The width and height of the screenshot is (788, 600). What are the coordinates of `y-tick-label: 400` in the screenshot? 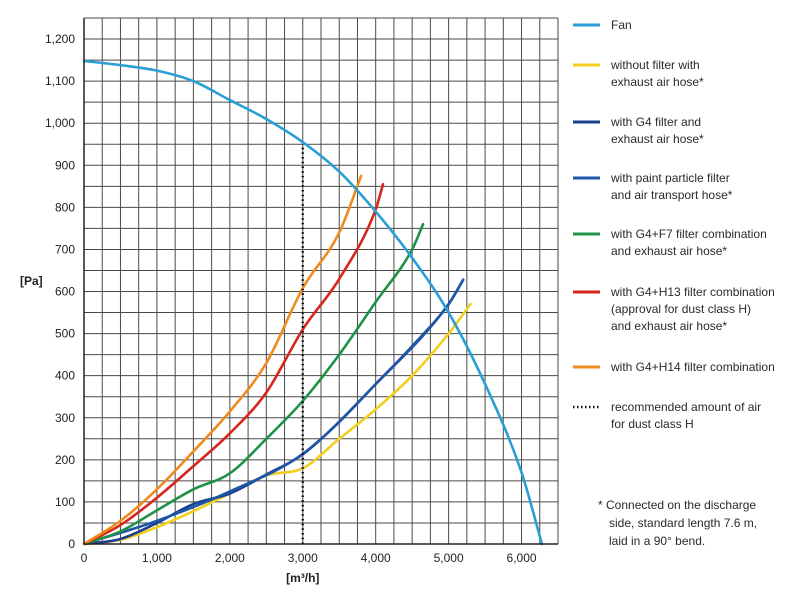 It's located at (65, 376).